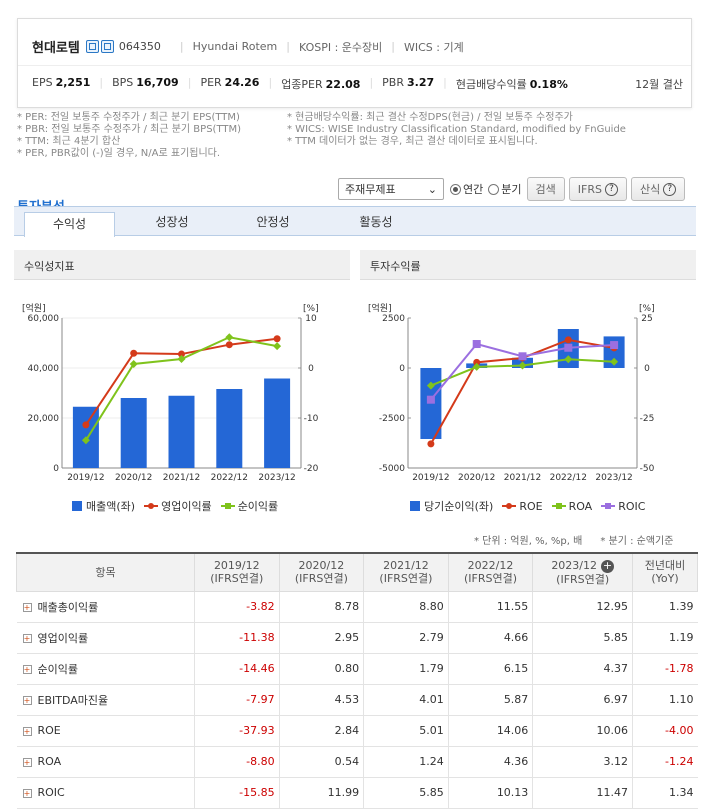  What do you see at coordinates (321, 638) in the screenshot?
I see `table-cell: 2.95` at bounding box center [321, 638].